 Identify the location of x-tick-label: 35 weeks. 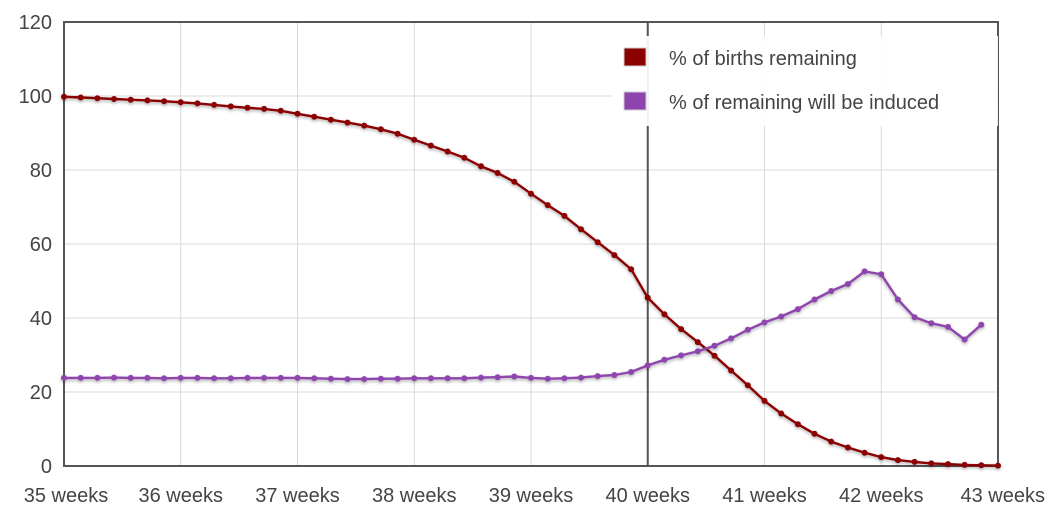
(66, 496).